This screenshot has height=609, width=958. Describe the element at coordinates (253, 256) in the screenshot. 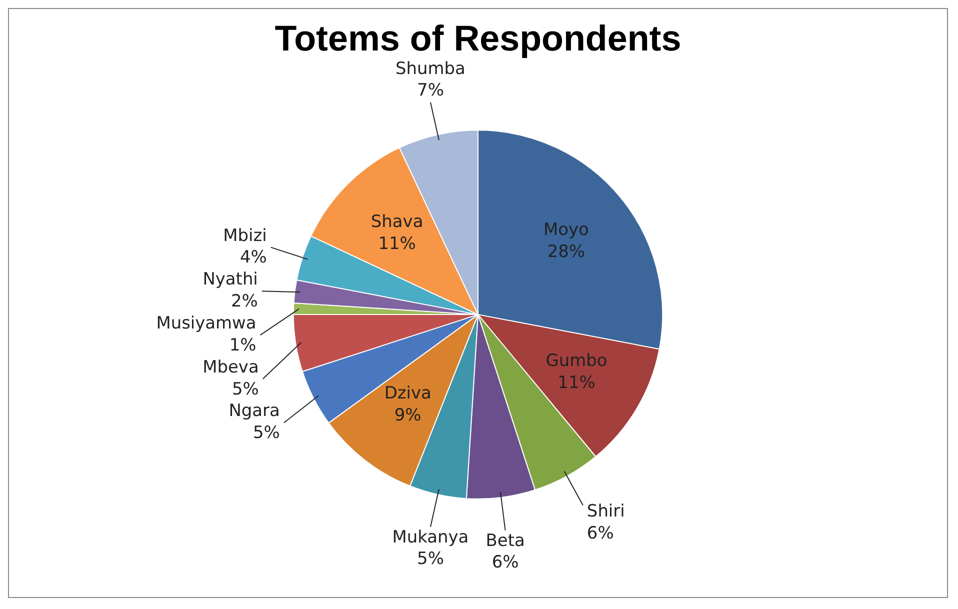

I see `data-label: 4%` at that location.